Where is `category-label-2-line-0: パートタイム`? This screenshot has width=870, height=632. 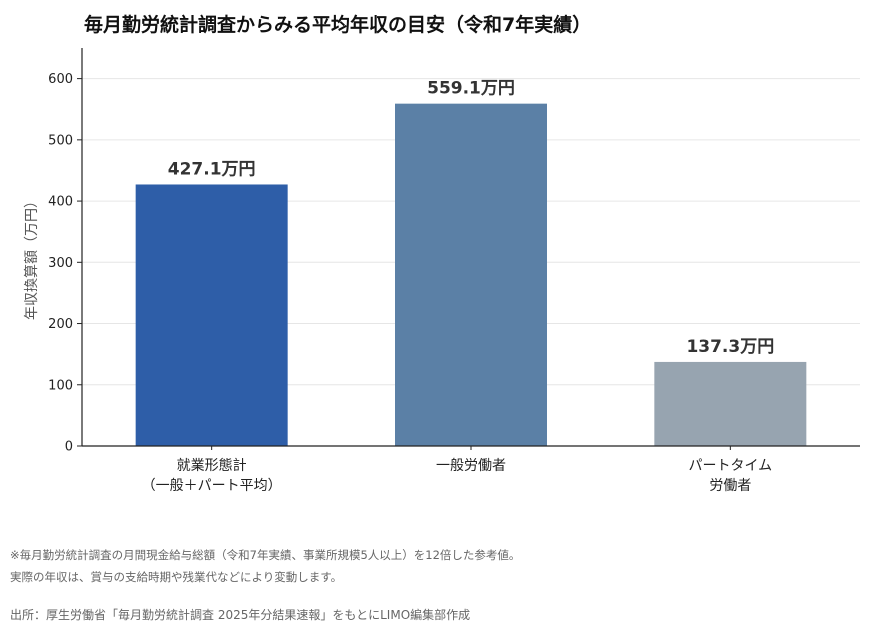 category-label-2-line-0: パートタイム is located at coordinates (730, 466).